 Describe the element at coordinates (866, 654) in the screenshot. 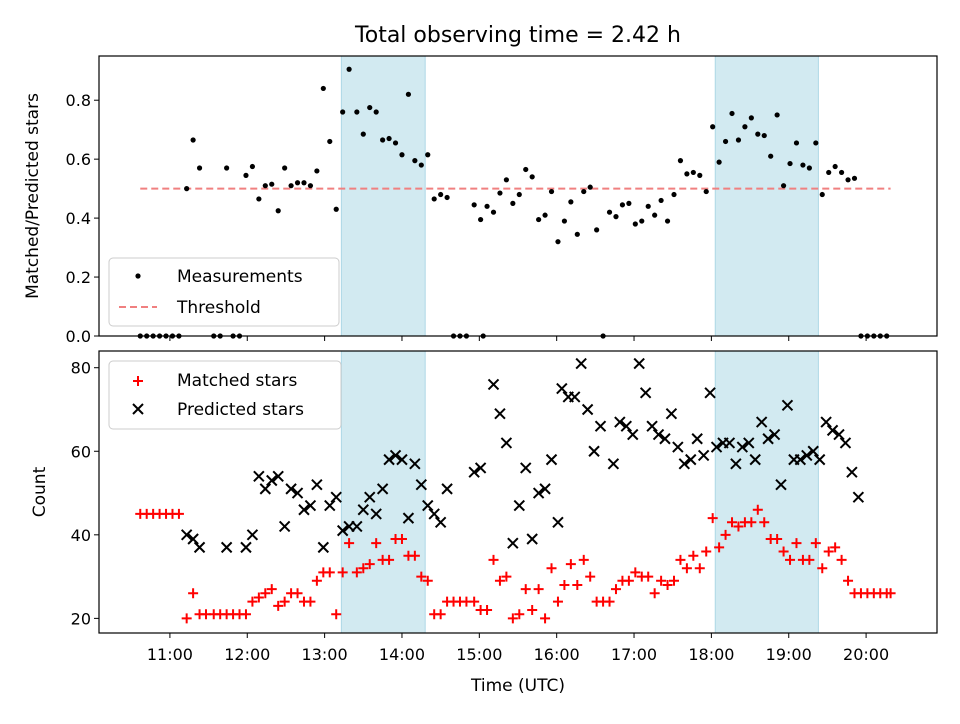

I see `x-tick-label: 20:00` at that location.